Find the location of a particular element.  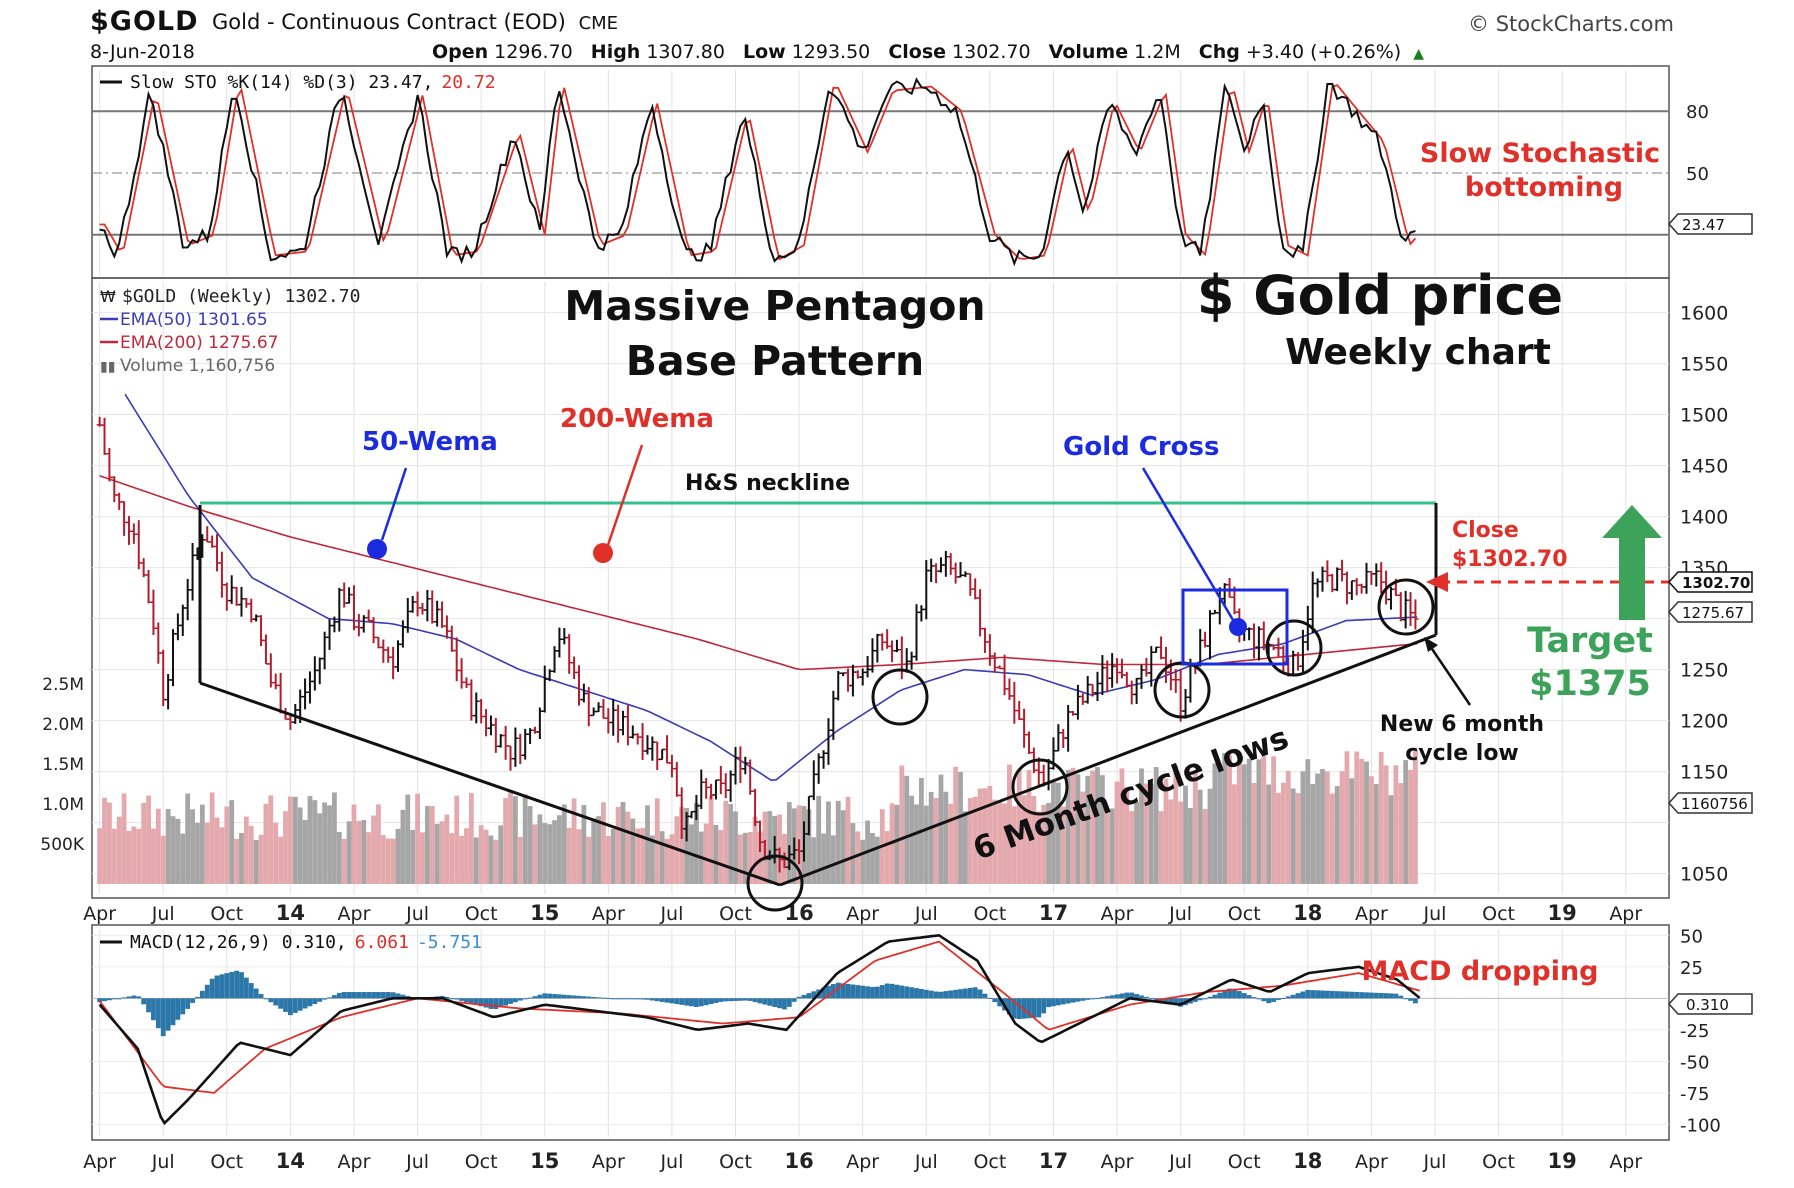

macd-x-tick-label: 14 is located at coordinates (290, 1161).